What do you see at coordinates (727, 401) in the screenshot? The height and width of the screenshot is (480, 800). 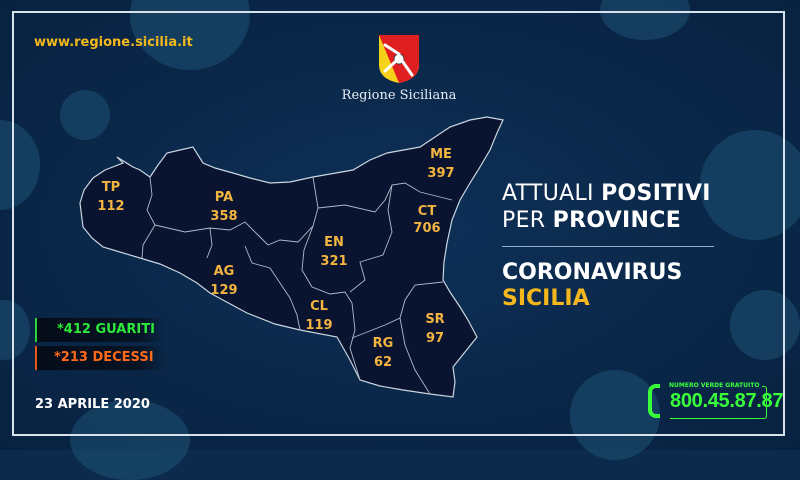 I see `hotline-number: 800.45.87.87` at bounding box center [727, 401].